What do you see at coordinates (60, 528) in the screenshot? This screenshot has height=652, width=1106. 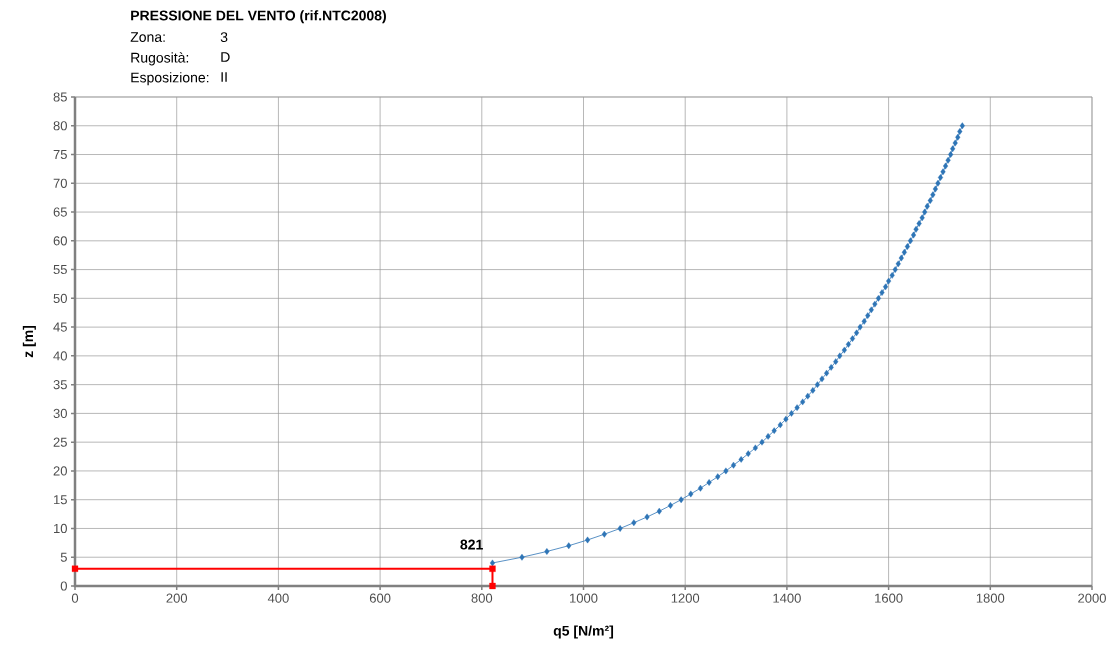 I see `y-tick-label: 10` at bounding box center [60, 528].